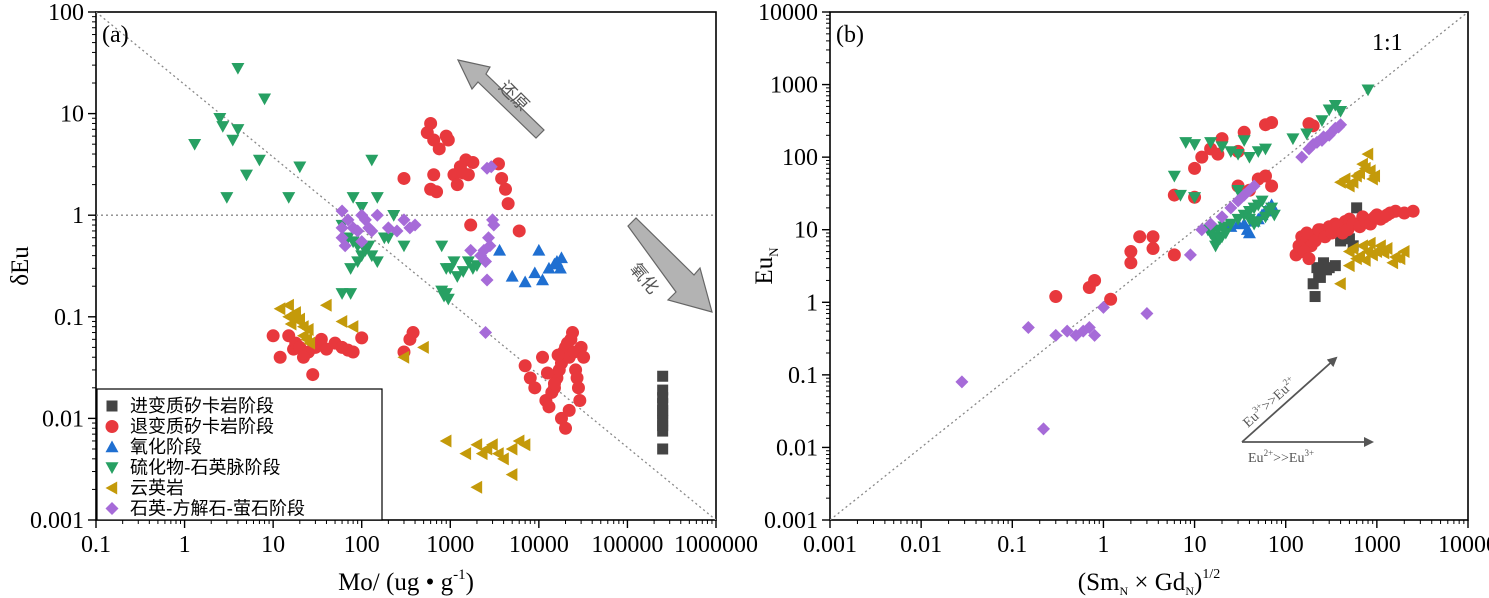 The height and width of the screenshot is (598, 1489). What do you see at coordinates (78, 216) in the screenshot?
I see `y-tick-label: 1` at bounding box center [78, 216].